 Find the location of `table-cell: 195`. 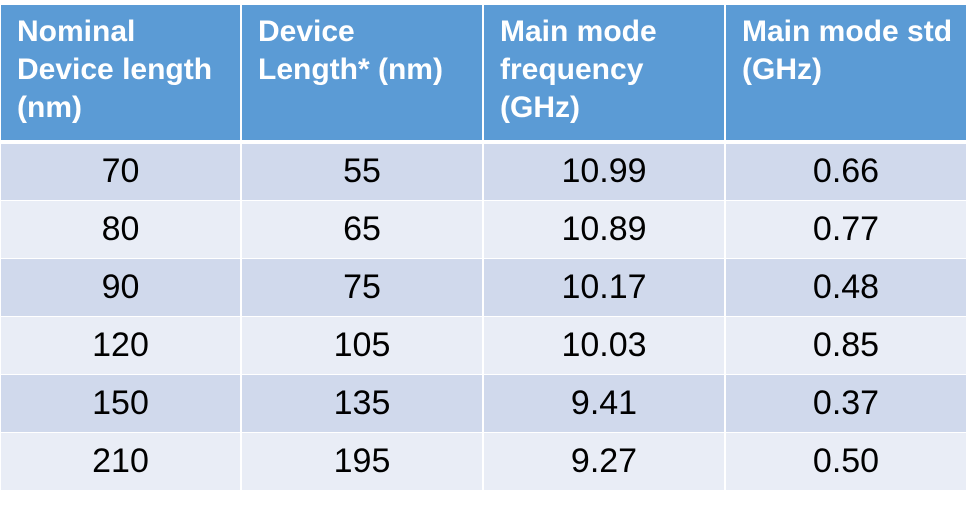

table-cell: 195 is located at coordinates (362, 461).